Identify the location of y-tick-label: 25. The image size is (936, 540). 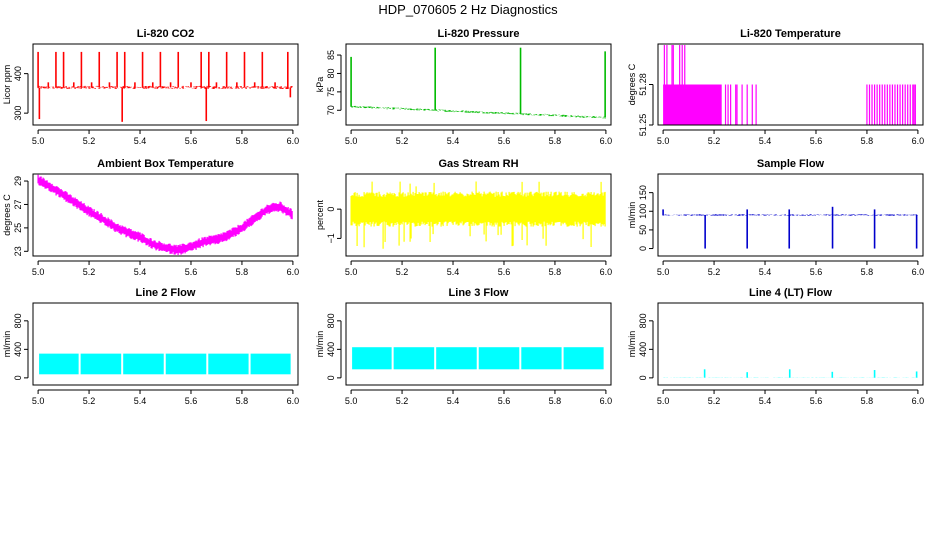
(18, 228).